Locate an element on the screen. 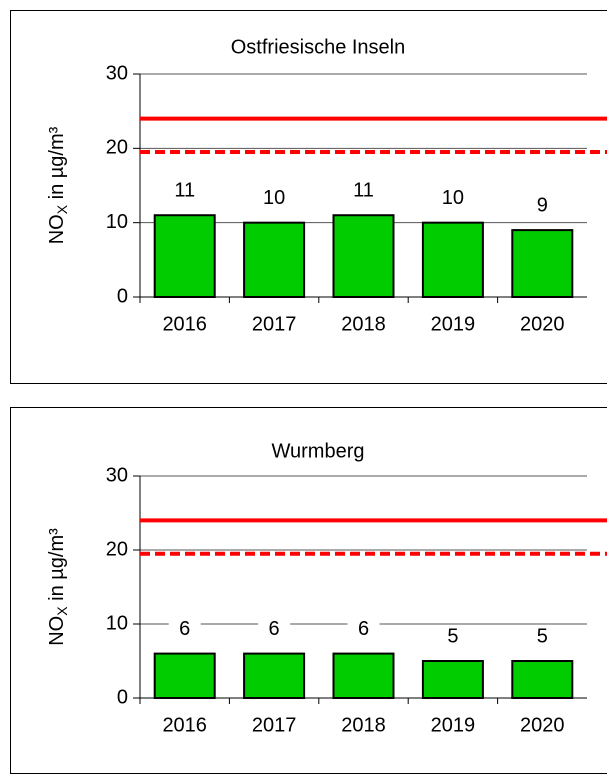 The image size is (607, 781). data-label: 9 is located at coordinates (542, 205).